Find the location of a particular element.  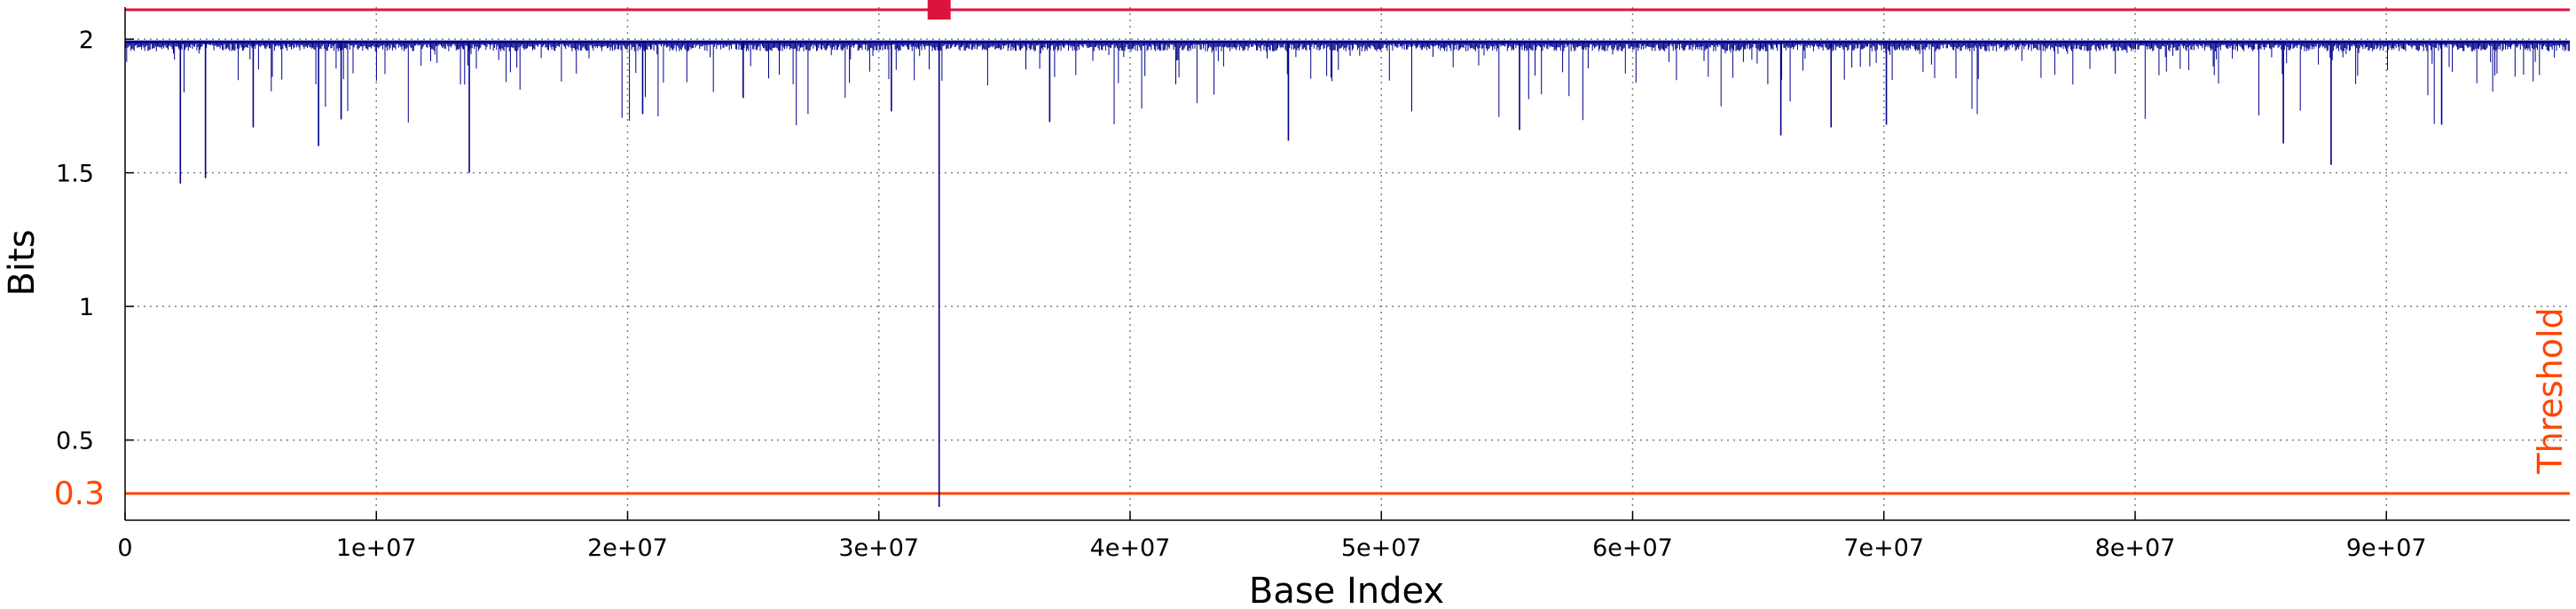

x-tick-label: 6e+07 is located at coordinates (1632, 548).